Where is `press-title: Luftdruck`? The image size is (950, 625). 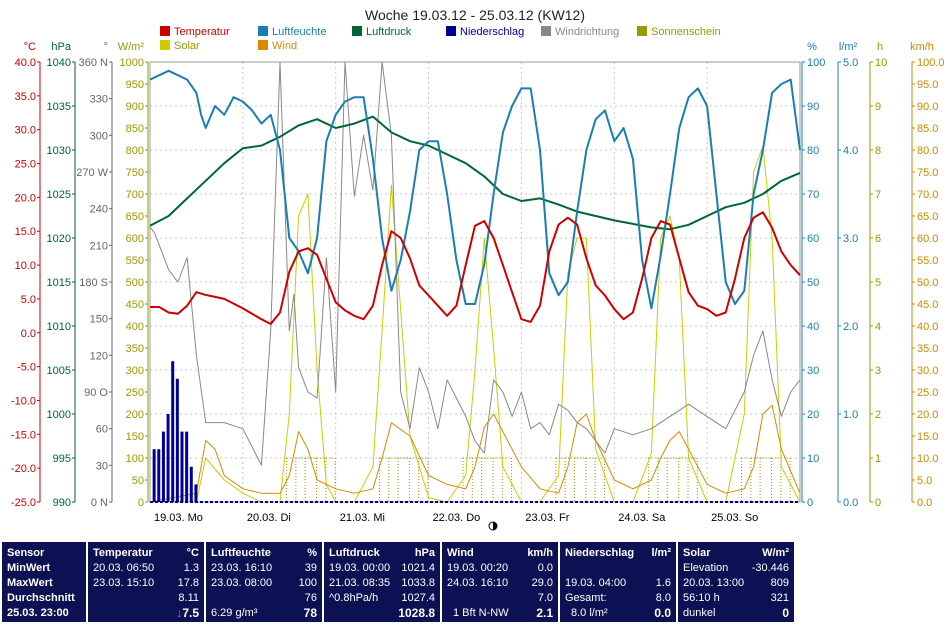
press-title: Luftdruck is located at coordinates (354, 553).